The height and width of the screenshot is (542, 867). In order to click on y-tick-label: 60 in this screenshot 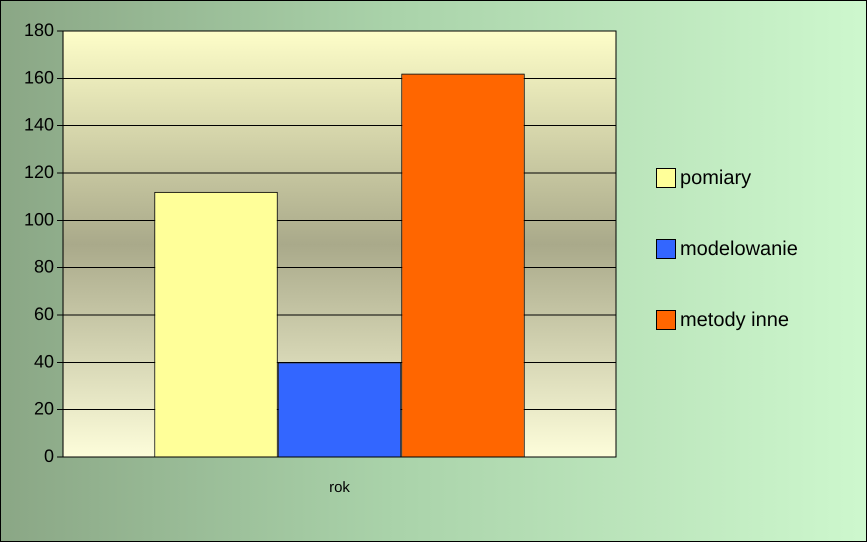, I will do `click(44, 314)`.